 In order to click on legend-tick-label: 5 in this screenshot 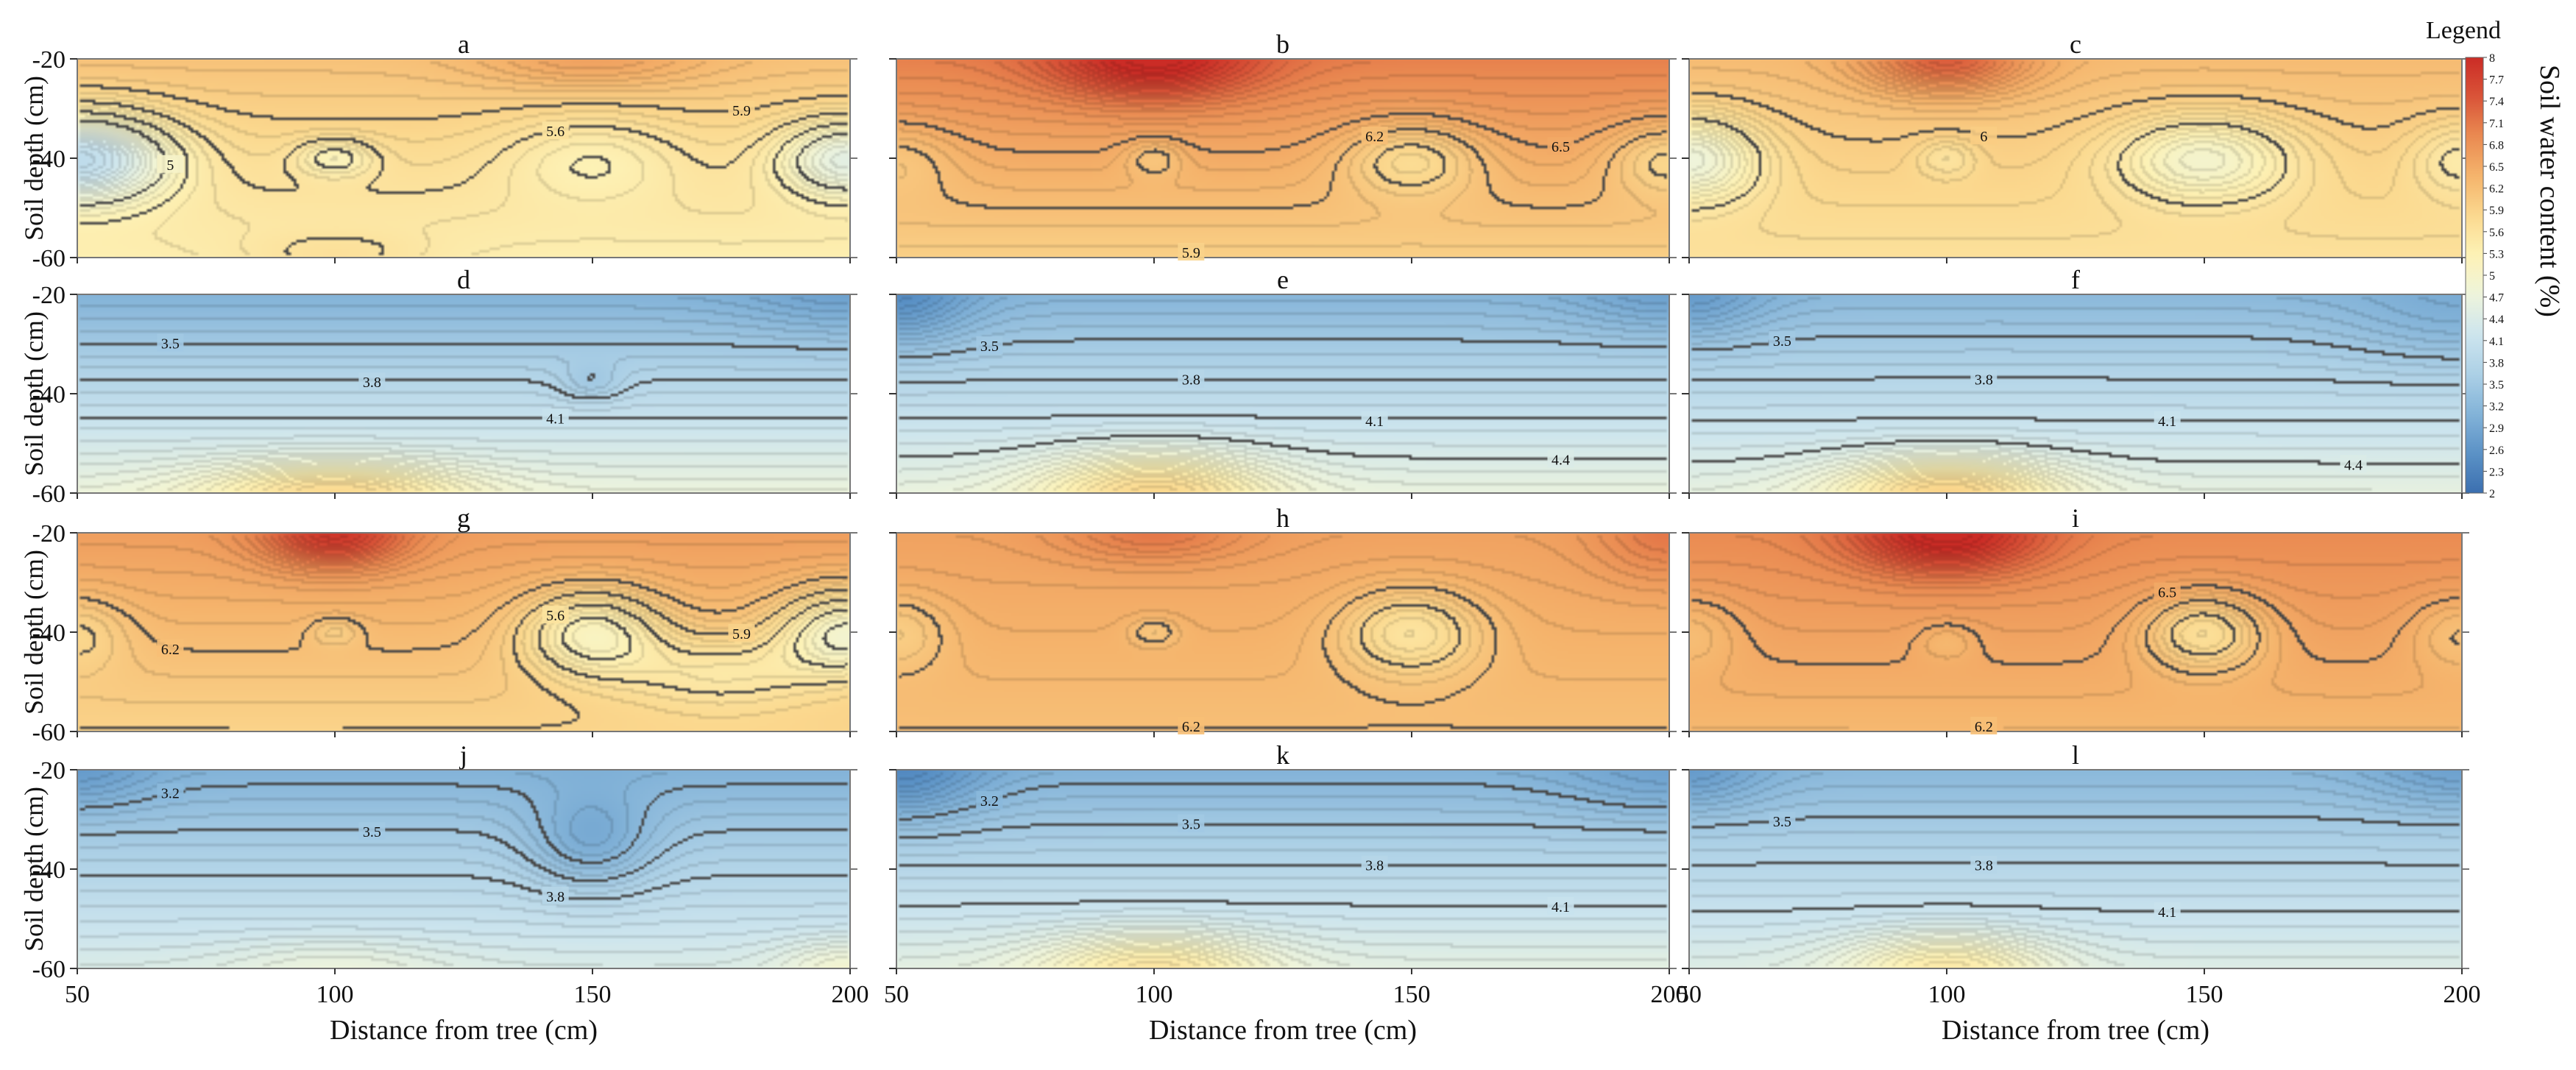, I will do `click(2492, 276)`.